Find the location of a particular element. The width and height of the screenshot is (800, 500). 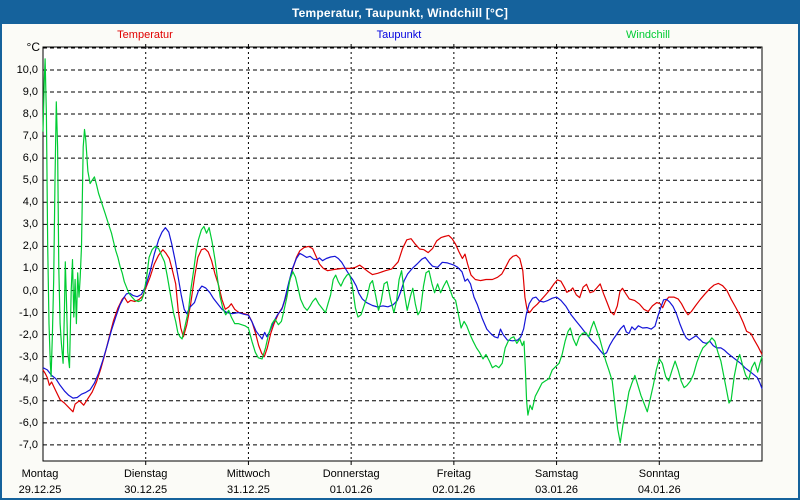

y-tick-label: -5,0 is located at coordinates (28, 400).